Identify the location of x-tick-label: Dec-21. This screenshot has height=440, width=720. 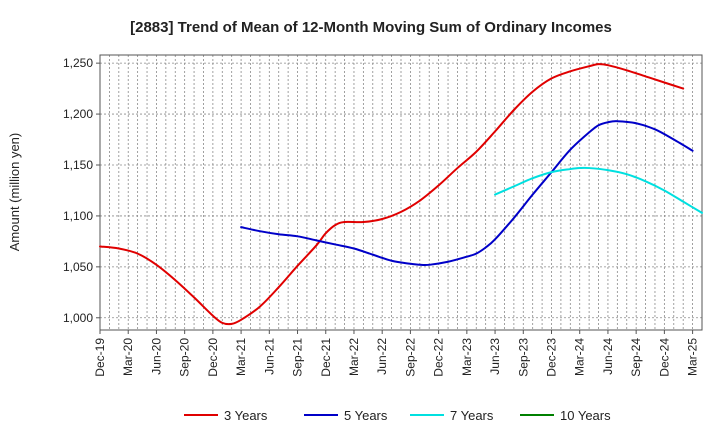
(326, 357).